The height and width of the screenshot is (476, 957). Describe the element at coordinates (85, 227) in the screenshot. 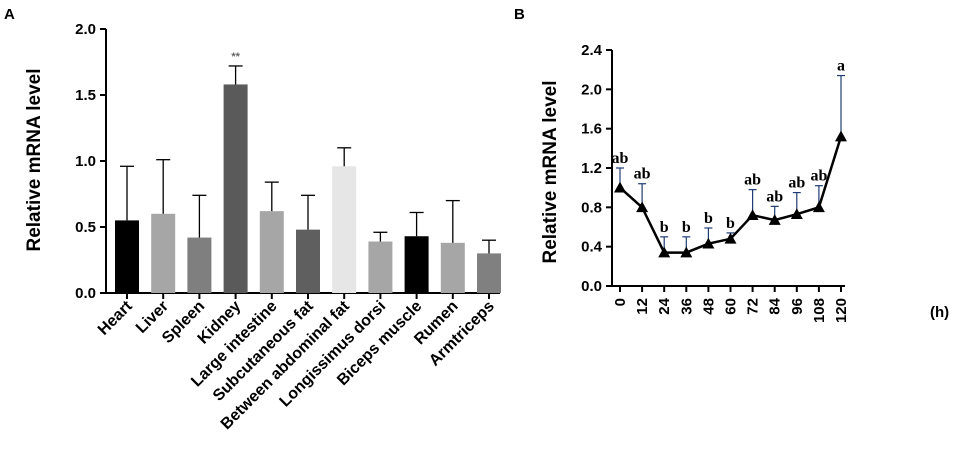

I see `panel-a-y-tick-label: 0.5` at that location.